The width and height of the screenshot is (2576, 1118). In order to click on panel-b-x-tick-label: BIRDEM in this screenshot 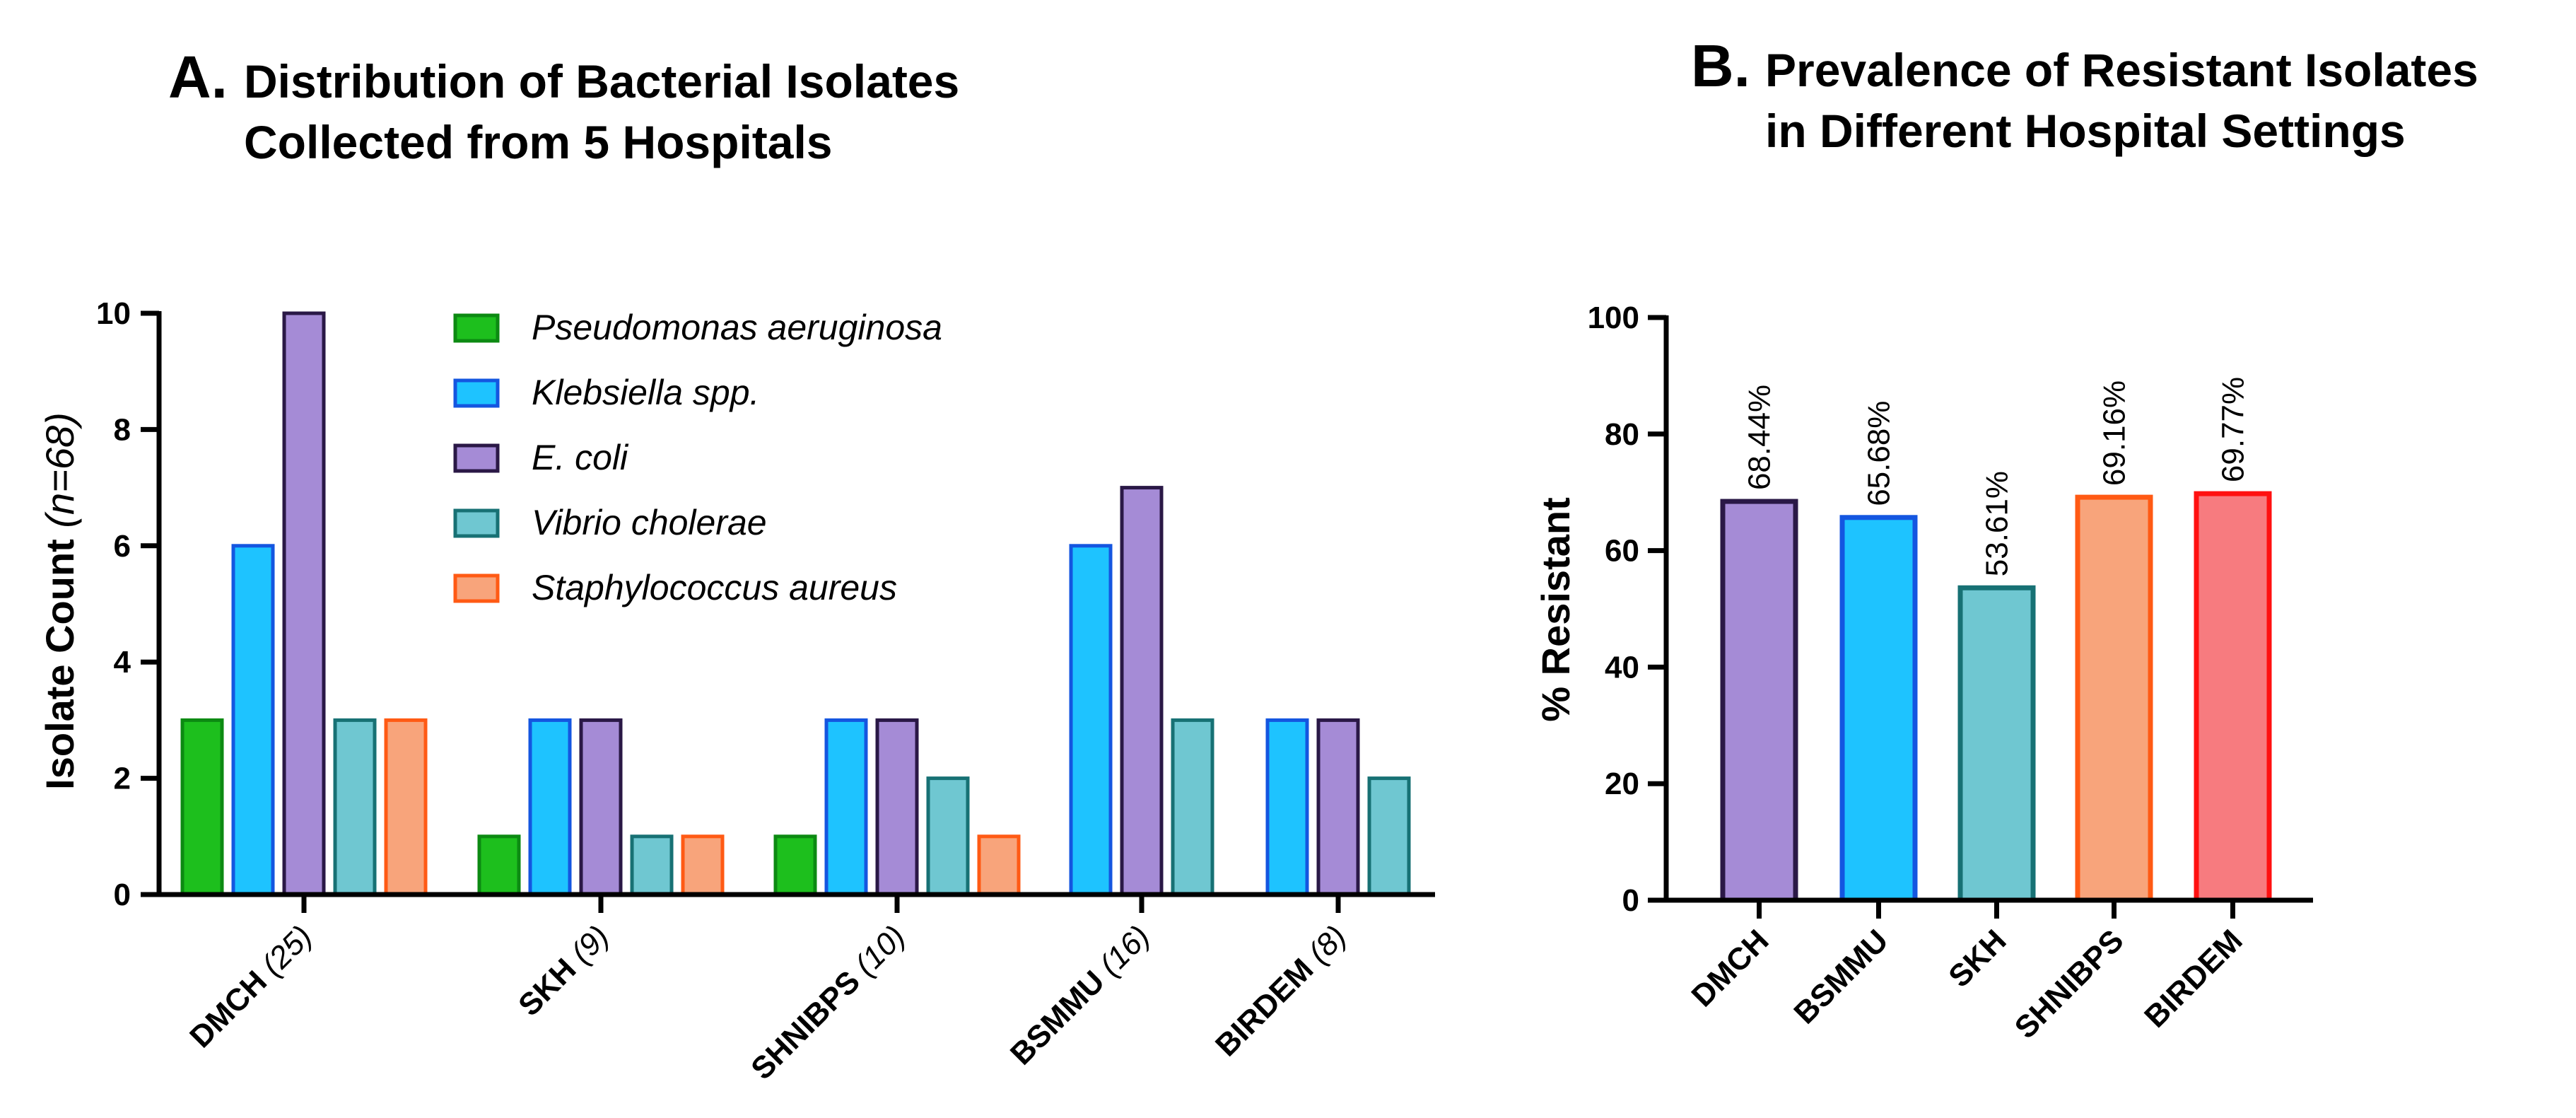, I will do `click(2193, 979)`.